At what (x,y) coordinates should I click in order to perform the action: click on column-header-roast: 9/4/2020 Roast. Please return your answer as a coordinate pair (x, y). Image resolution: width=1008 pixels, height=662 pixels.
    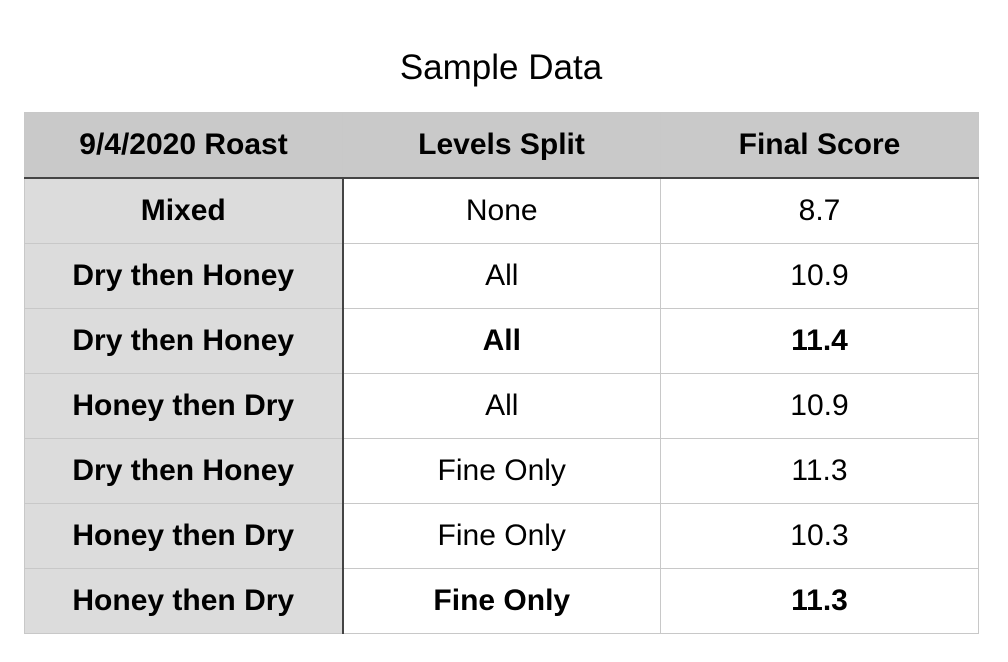
    Looking at the image, I should click on (183, 145).